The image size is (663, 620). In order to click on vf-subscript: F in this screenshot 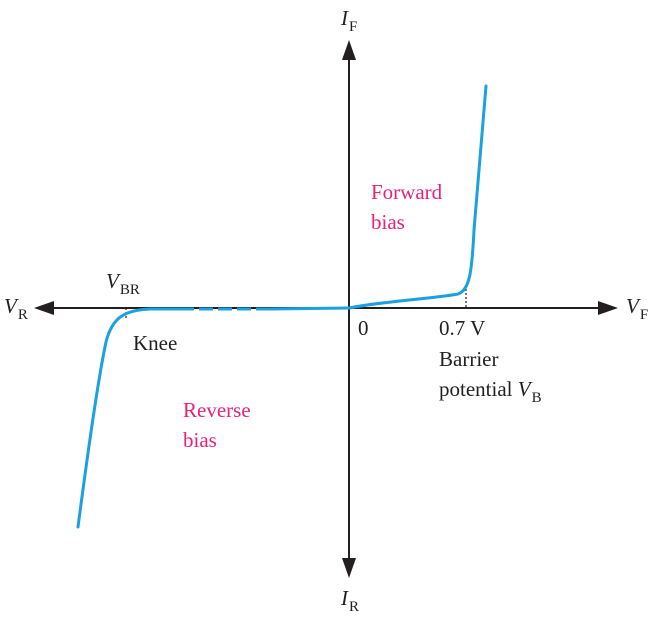, I will do `click(644, 315)`.